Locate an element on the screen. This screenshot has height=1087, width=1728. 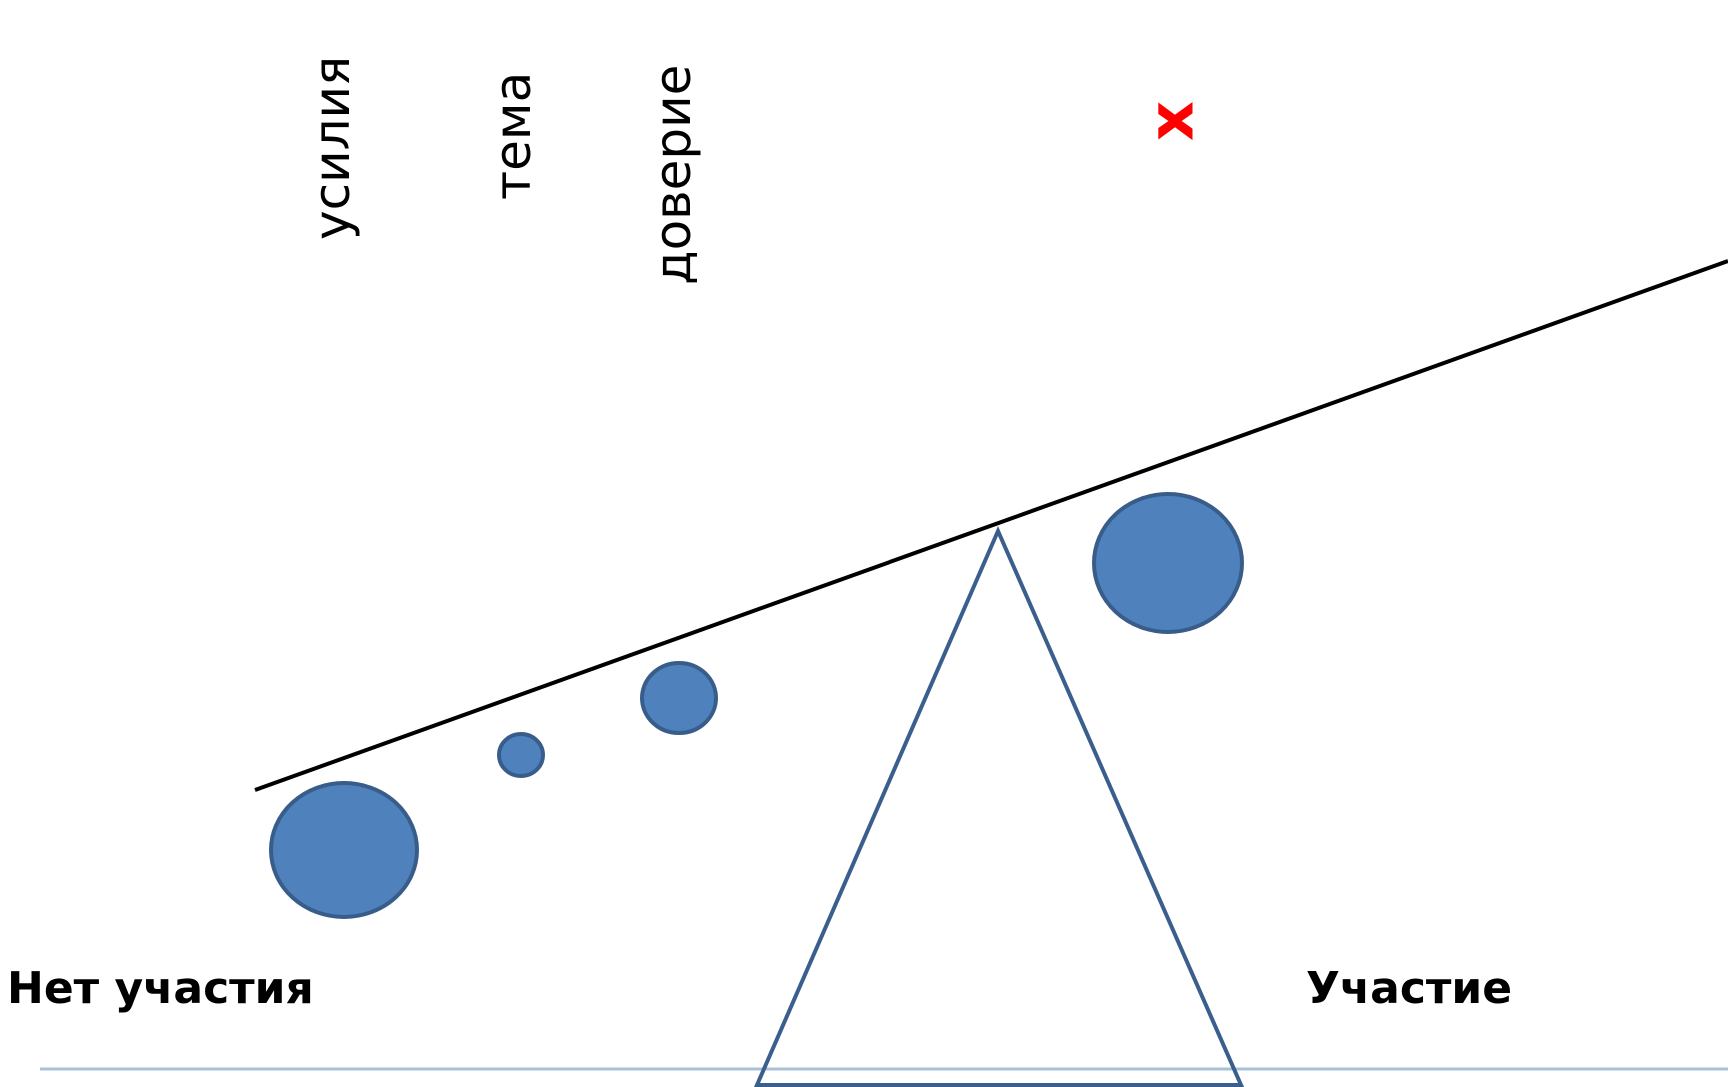
weight-circle-medium is located at coordinates (679, 698).